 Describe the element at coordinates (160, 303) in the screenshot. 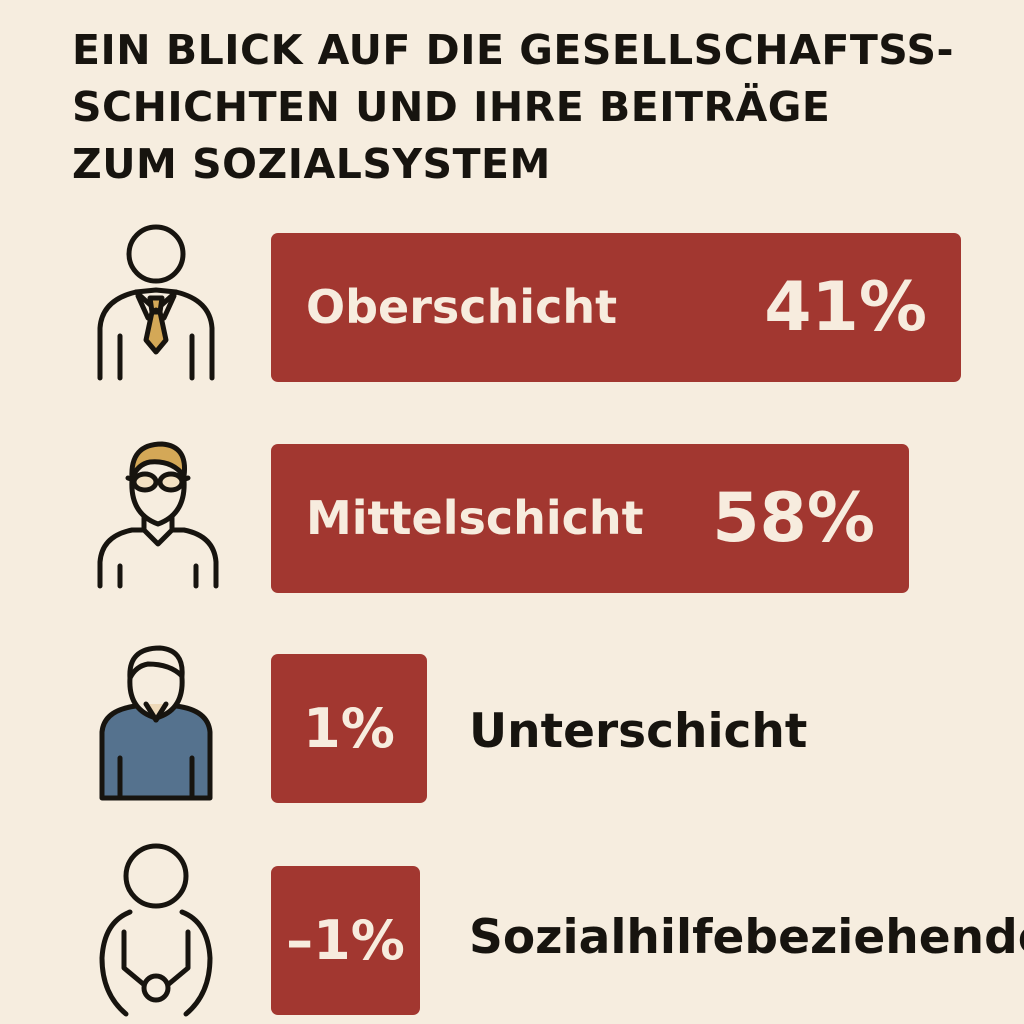

I see `upper-class-person-icon` at that location.